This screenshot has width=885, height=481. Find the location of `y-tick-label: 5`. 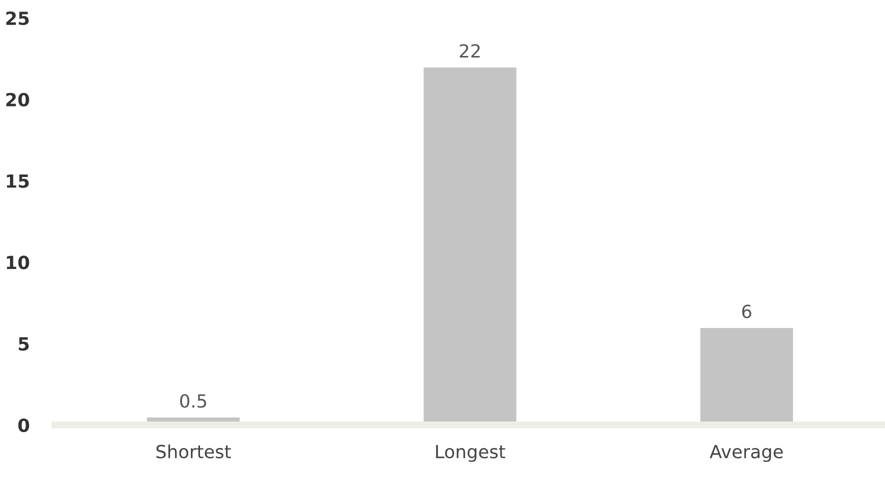

y-tick-label: 5 is located at coordinates (23, 344).